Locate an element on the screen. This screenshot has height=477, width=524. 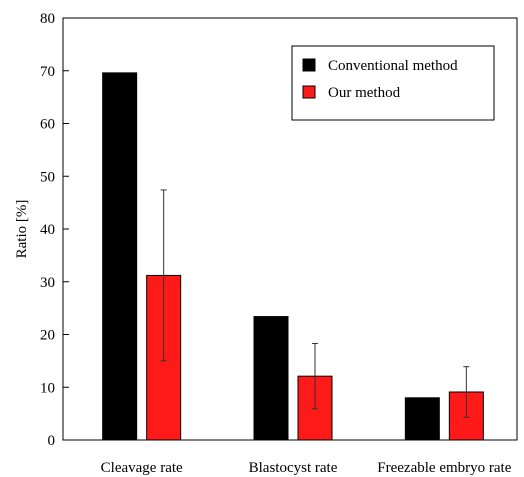
legend-box is located at coordinates (393, 83).